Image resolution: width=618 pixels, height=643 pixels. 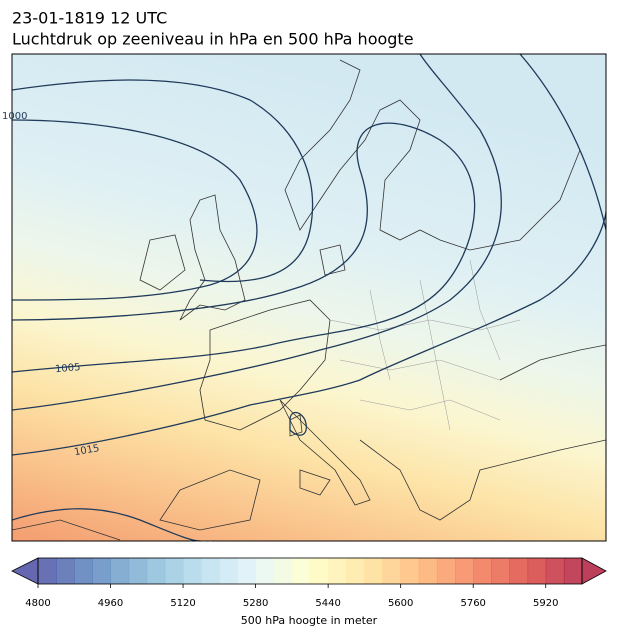 I want to click on contour-label: 1005, so click(x=68, y=368).